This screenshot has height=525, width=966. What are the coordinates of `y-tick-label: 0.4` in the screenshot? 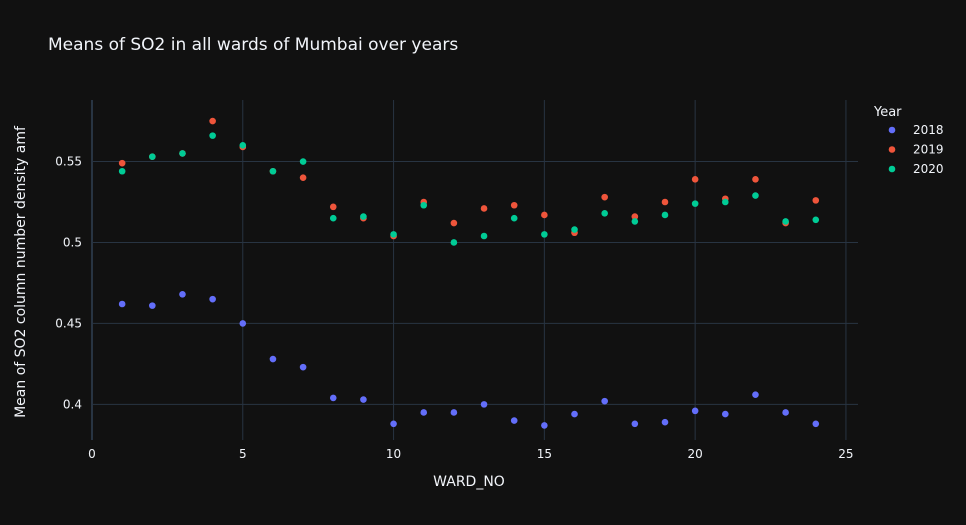 It's located at (72, 404).